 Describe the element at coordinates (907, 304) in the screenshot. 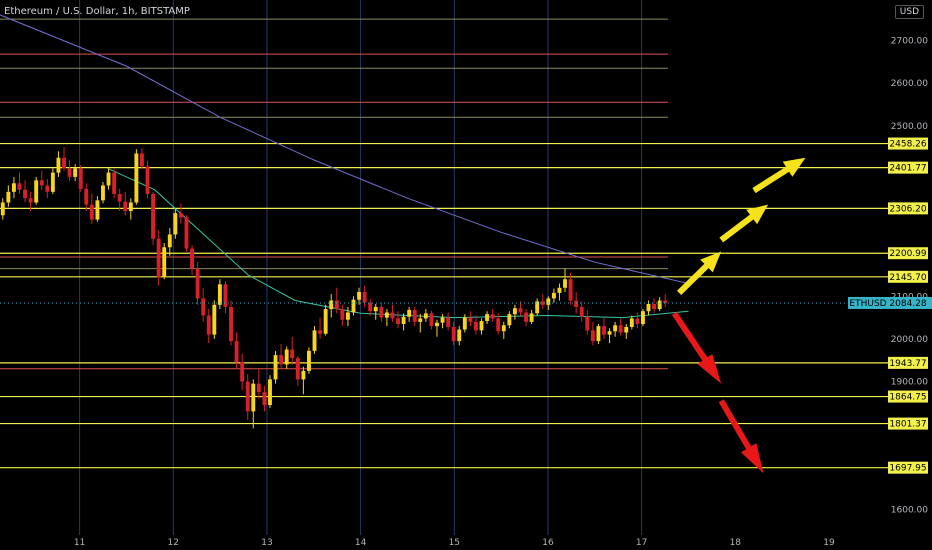

I see `current-price-label: 2084.28` at that location.